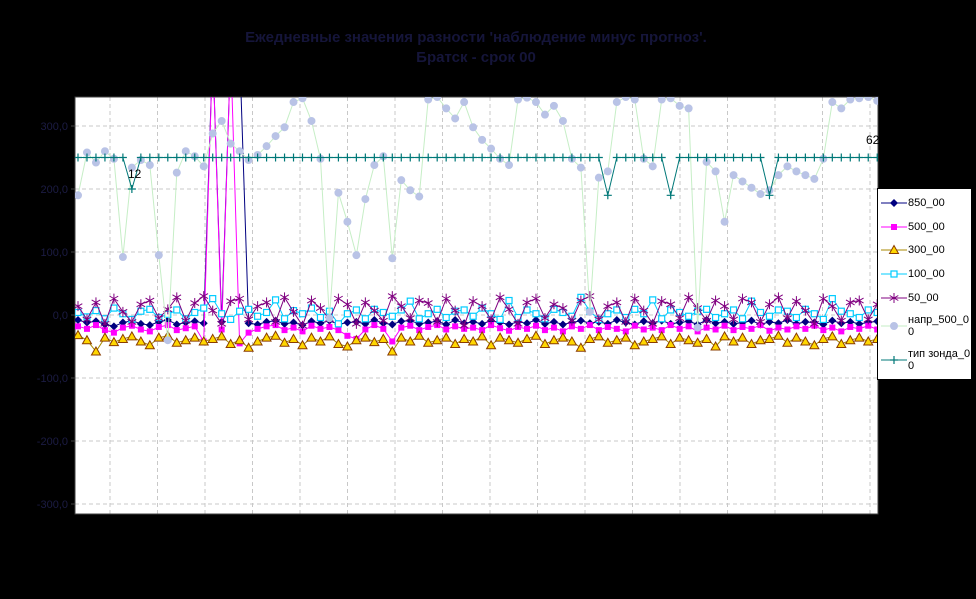 The image size is (976, 599). What do you see at coordinates (54, 127) in the screenshot?
I see `y-axis-tick-label: 300,0` at bounding box center [54, 127].